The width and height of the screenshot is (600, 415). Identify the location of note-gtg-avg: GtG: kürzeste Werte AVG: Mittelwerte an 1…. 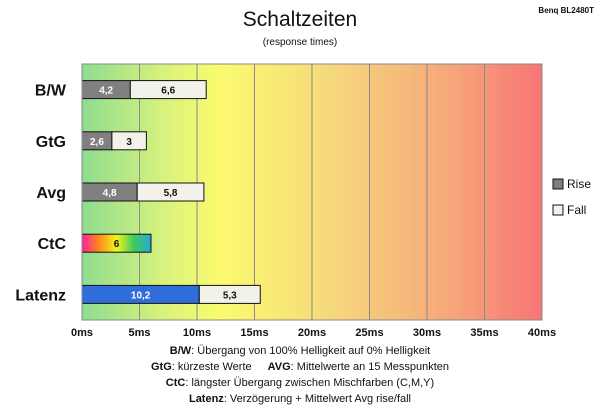
(300, 367).